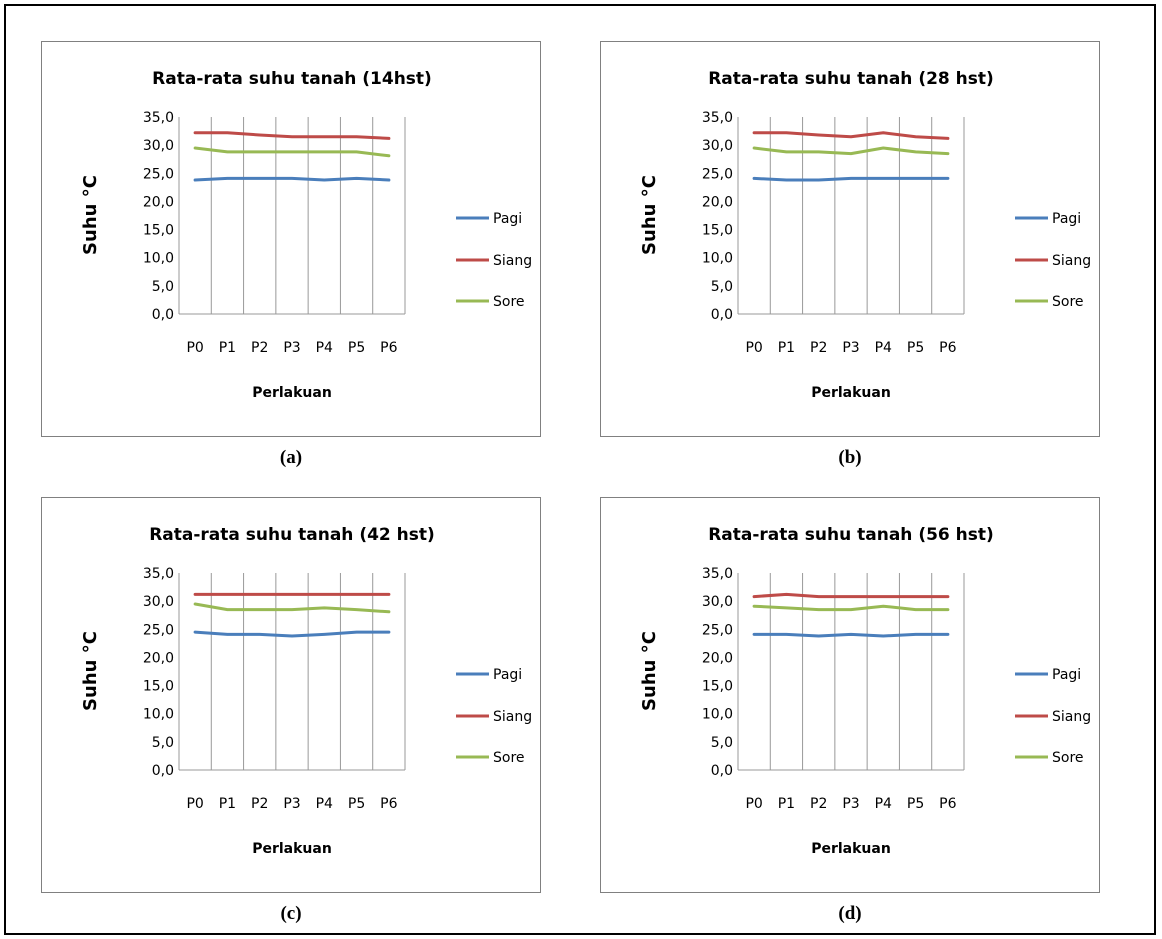  I want to click on chart-b-x-tick-label: P3, so click(850, 348).